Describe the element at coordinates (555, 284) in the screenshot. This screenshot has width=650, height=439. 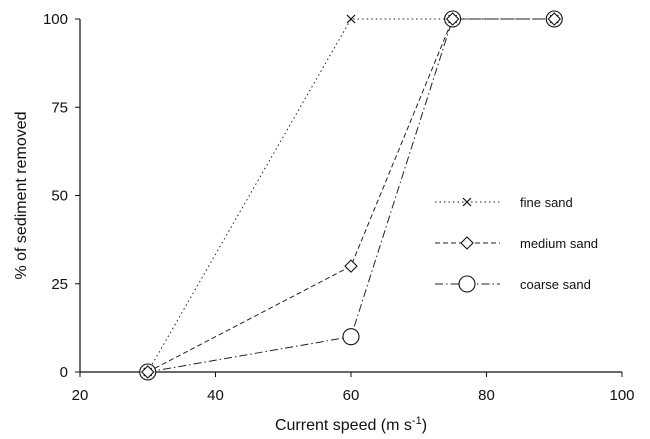
I see `legend-label: coarse sand` at that location.